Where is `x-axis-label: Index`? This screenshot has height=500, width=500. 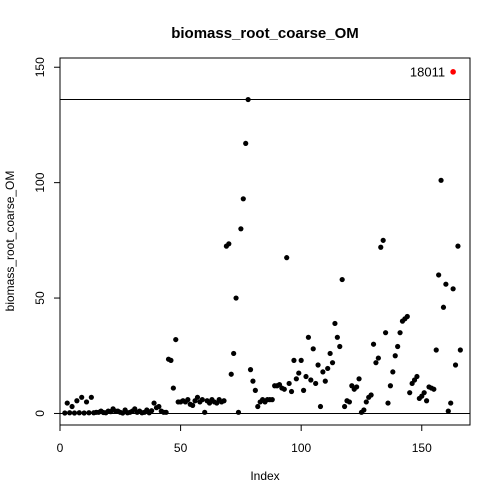
x-axis-label: Index is located at coordinates (264, 476).